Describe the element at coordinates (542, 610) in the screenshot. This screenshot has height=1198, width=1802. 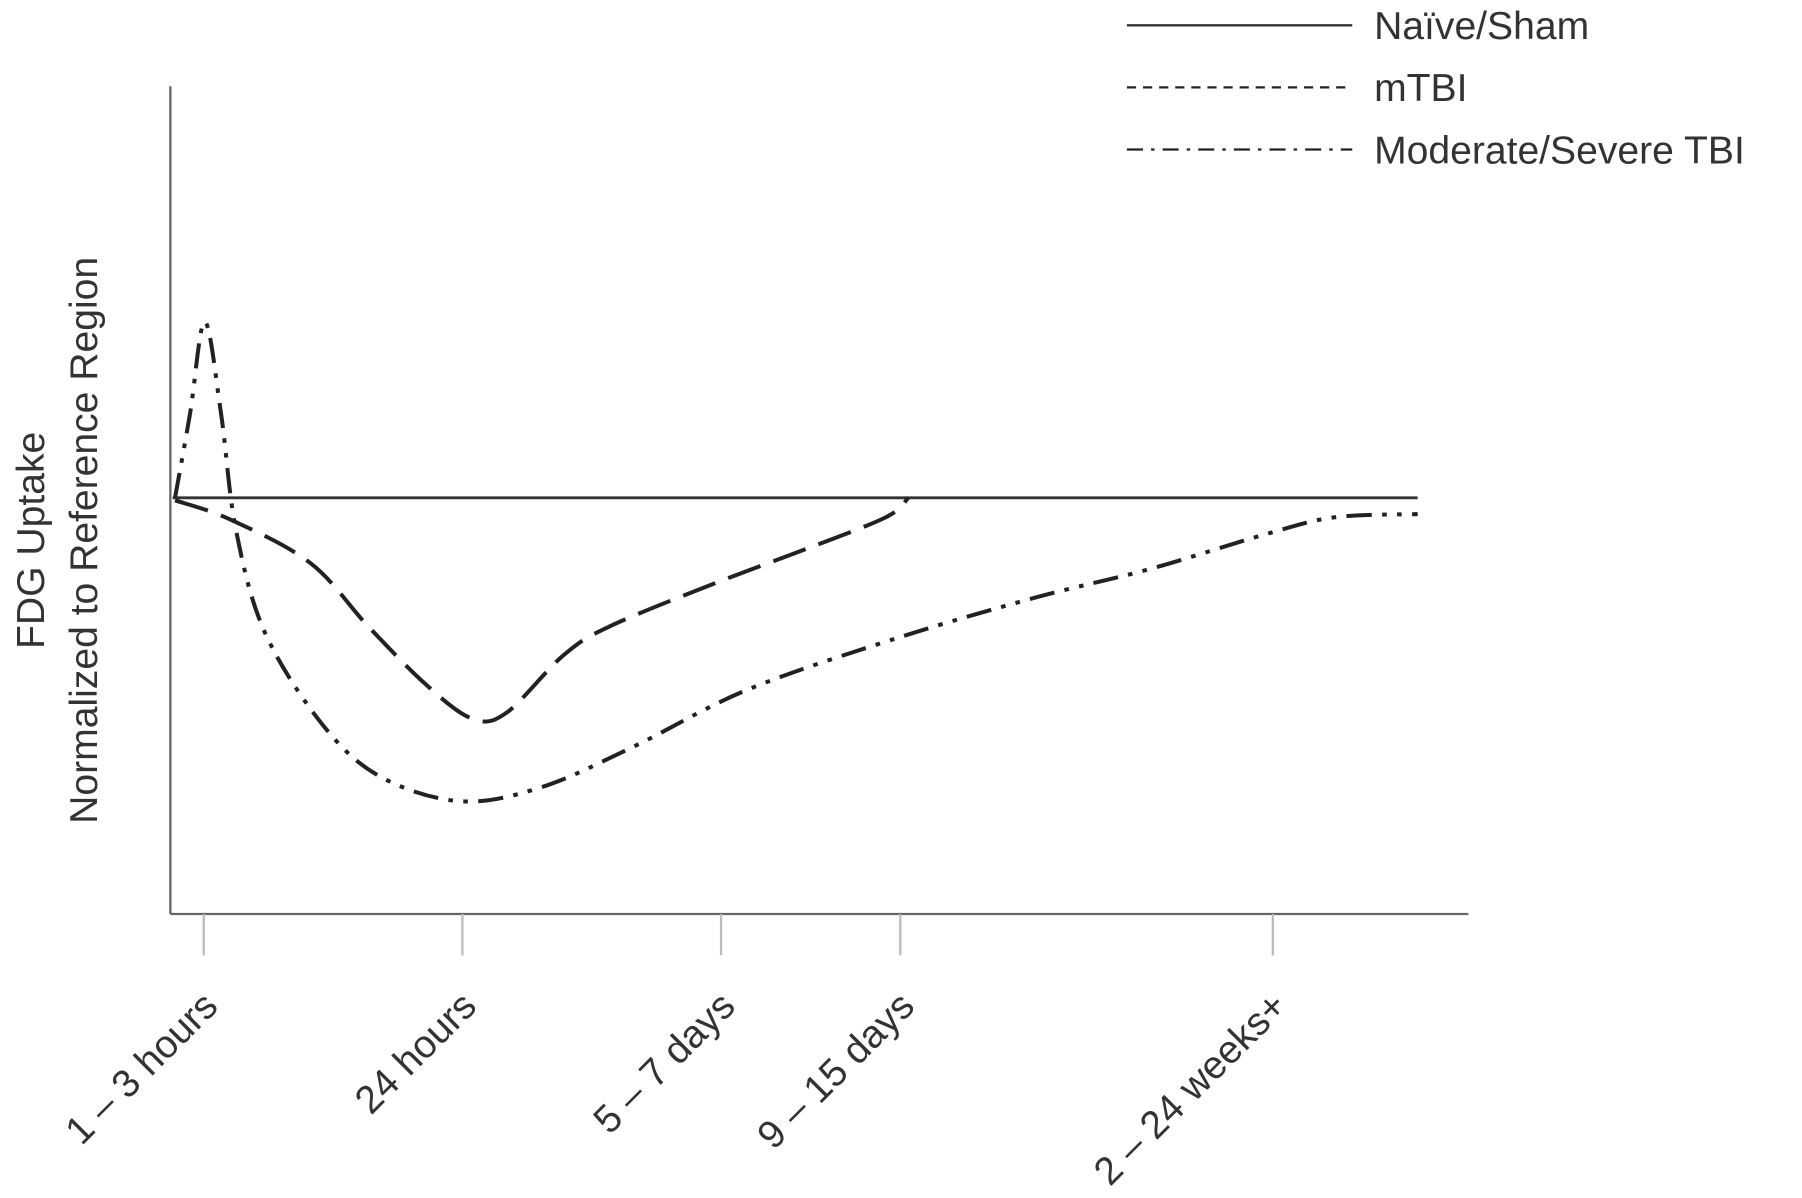
I see `series-line` at that location.